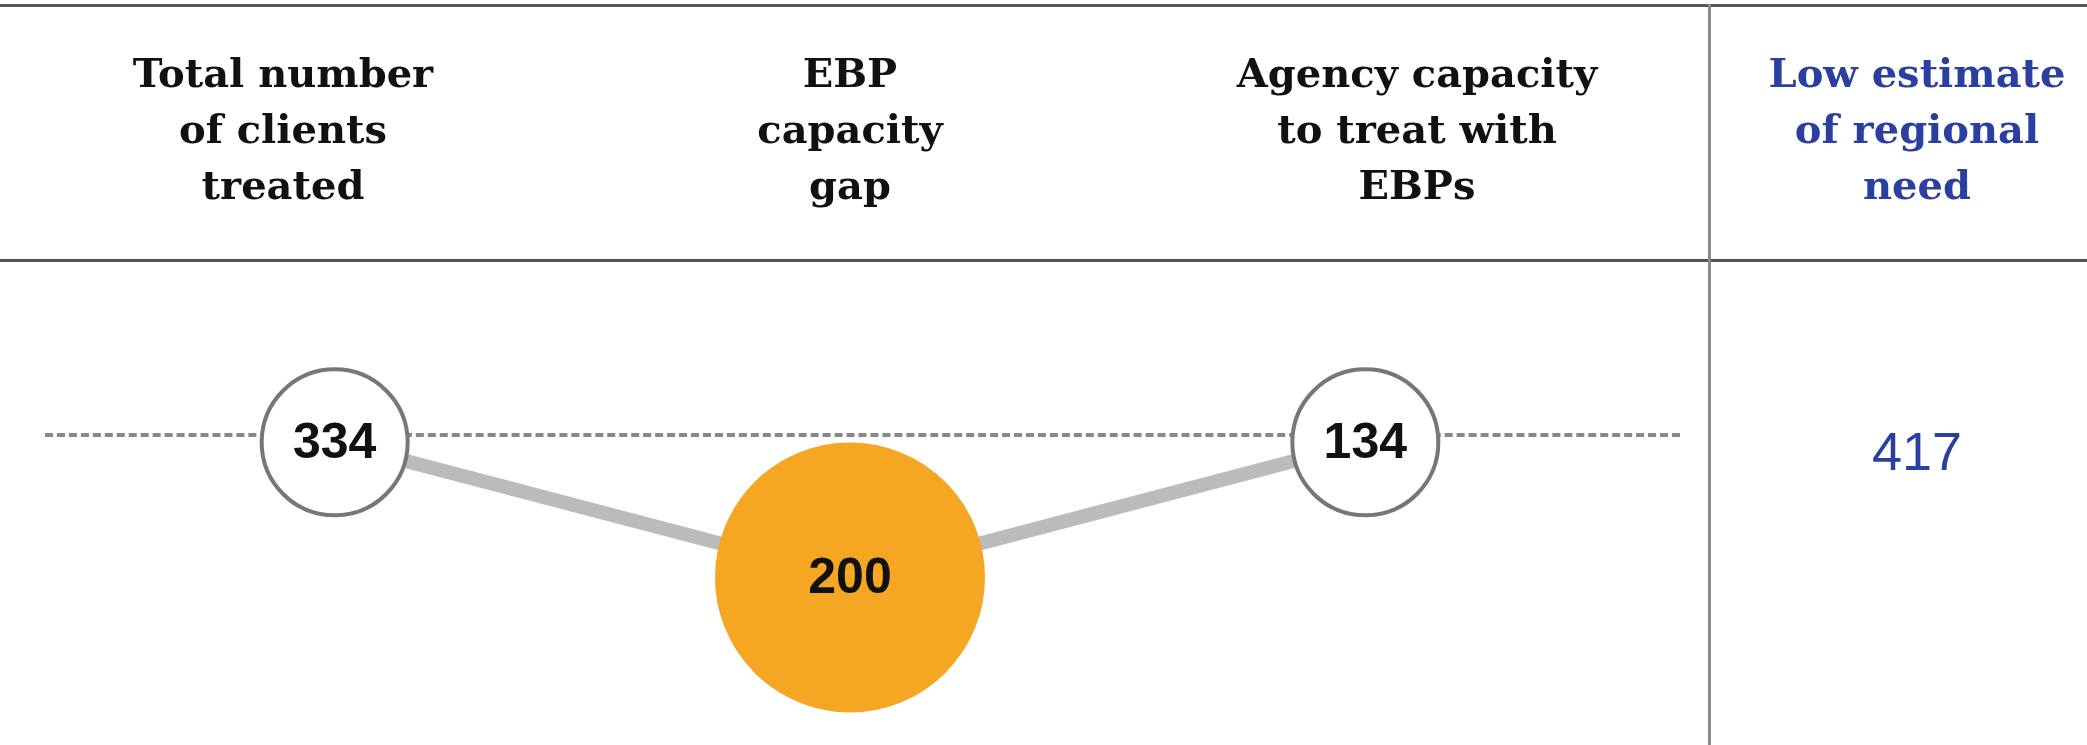  I want to click on data-label: 334, so click(334, 441).